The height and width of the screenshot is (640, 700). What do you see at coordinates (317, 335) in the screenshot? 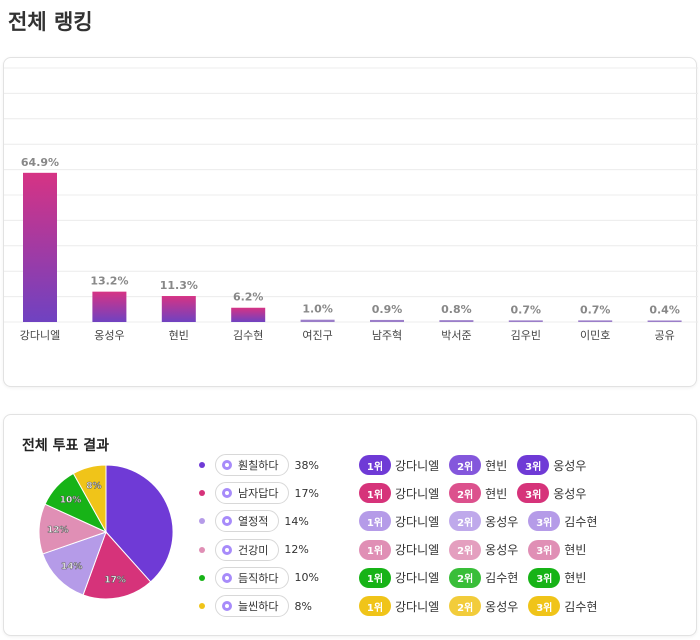
I see `bar-category-label: 여진구` at bounding box center [317, 335].